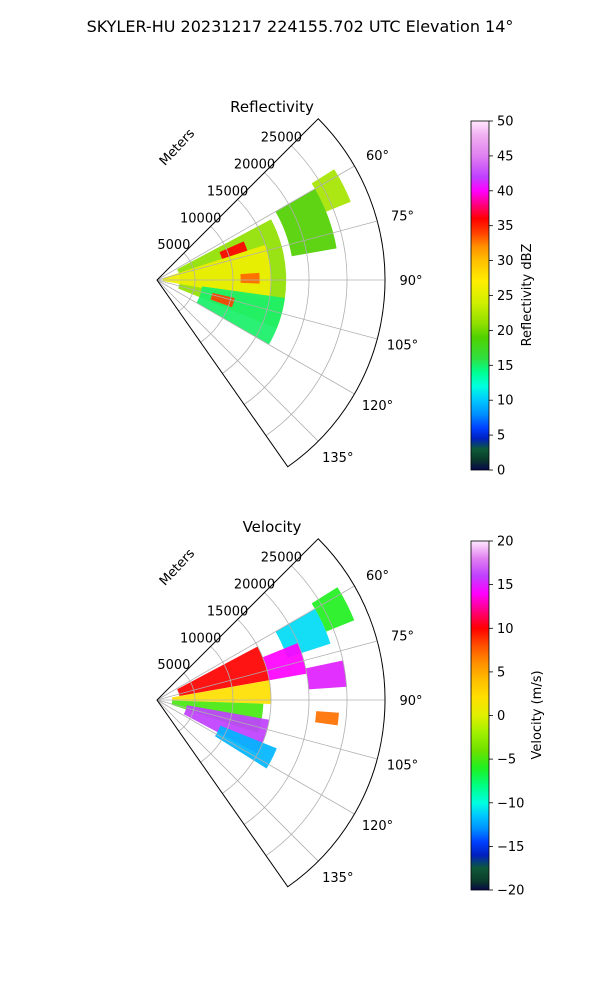 Image resolution: width=600 pixels, height=1000 pixels. I want to click on reflectivity-colorbar: 0 5 10 15 20 25 30 35 40 45 50, so click(492, 297).